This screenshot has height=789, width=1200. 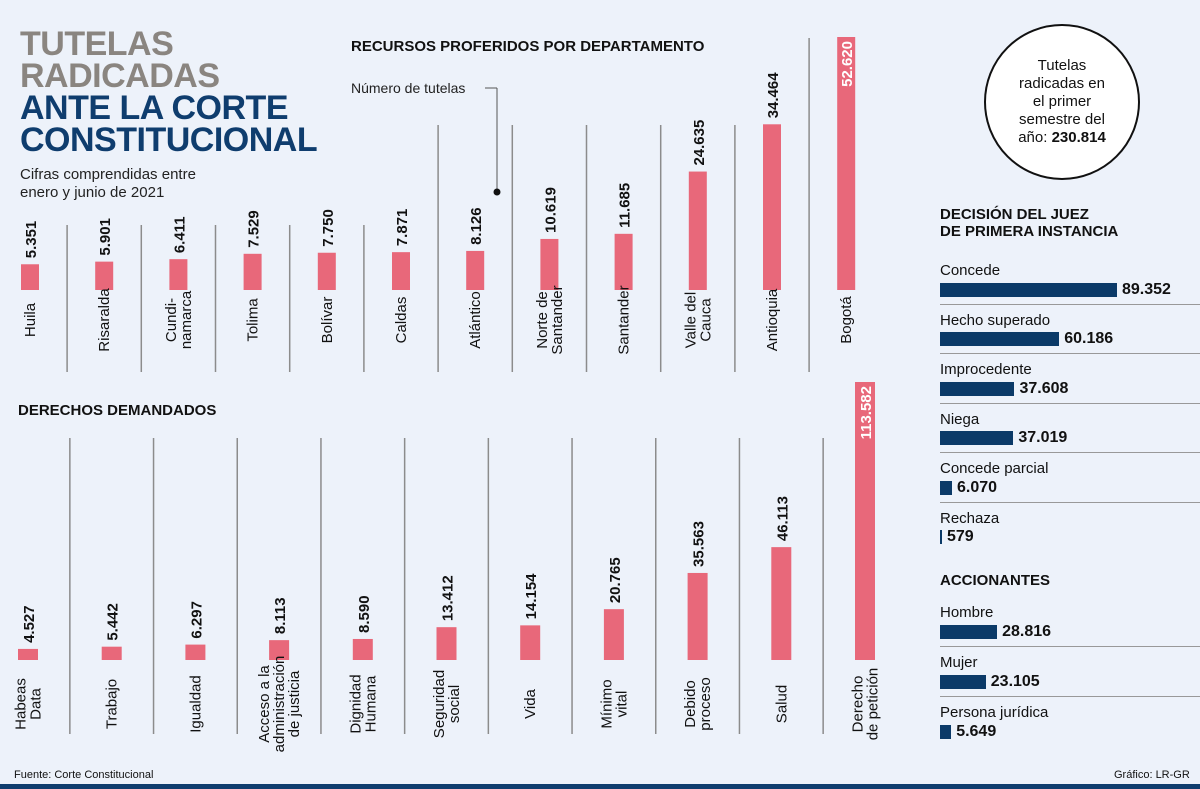 I want to click on value-label: 8.126, so click(x=476, y=226).